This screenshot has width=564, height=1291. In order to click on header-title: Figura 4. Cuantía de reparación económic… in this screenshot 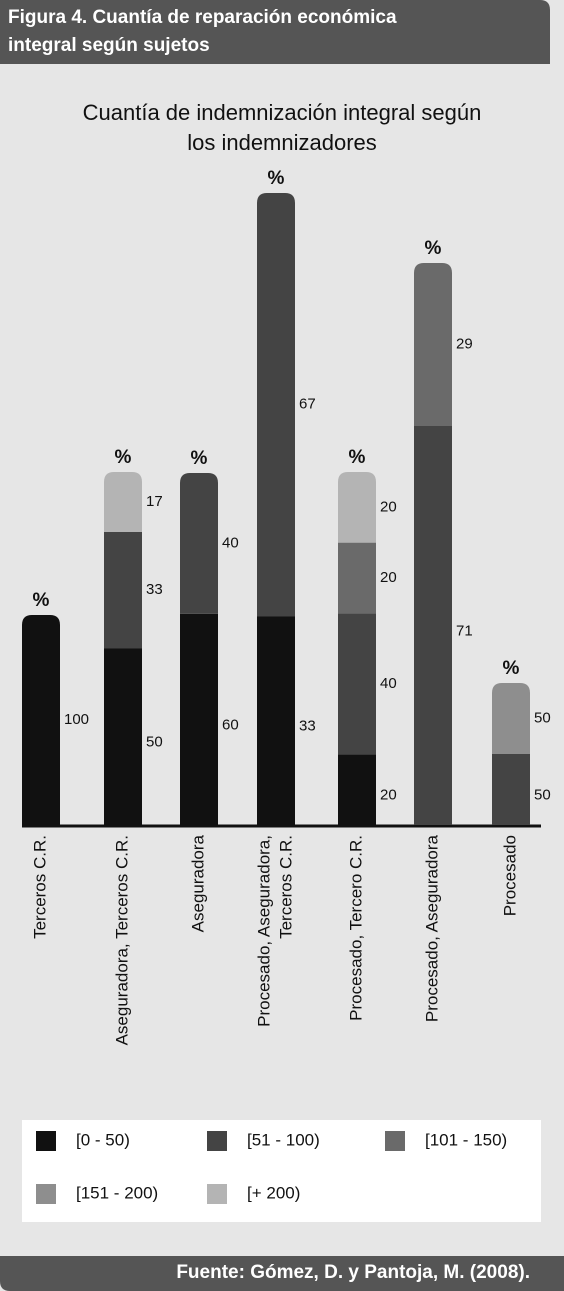, I will do `click(202, 17)`.